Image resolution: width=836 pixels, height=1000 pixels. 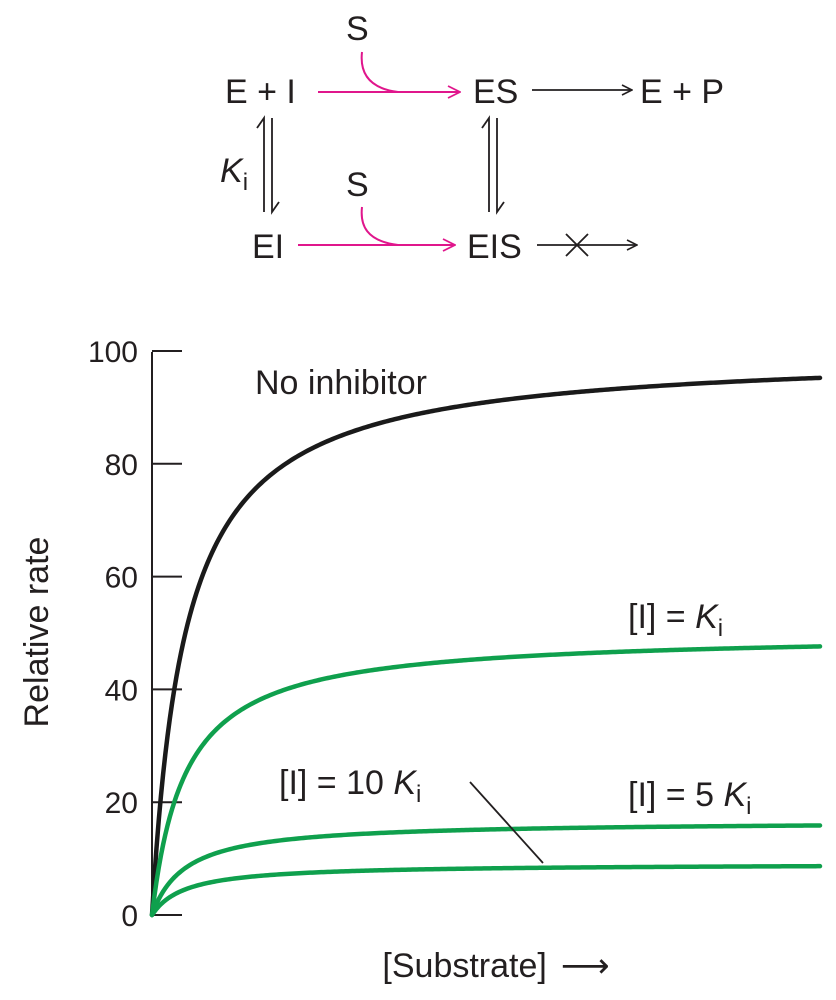 I want to click on leader-line-10ki, so click(x=506, y=822).